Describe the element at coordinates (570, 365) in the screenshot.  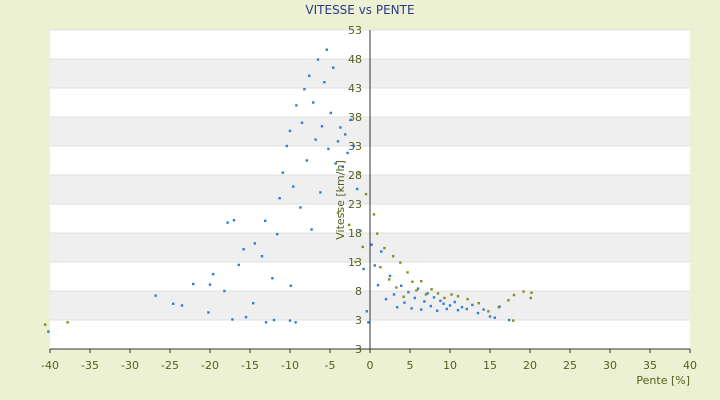
I see `x-tick-label: 25` at that location.